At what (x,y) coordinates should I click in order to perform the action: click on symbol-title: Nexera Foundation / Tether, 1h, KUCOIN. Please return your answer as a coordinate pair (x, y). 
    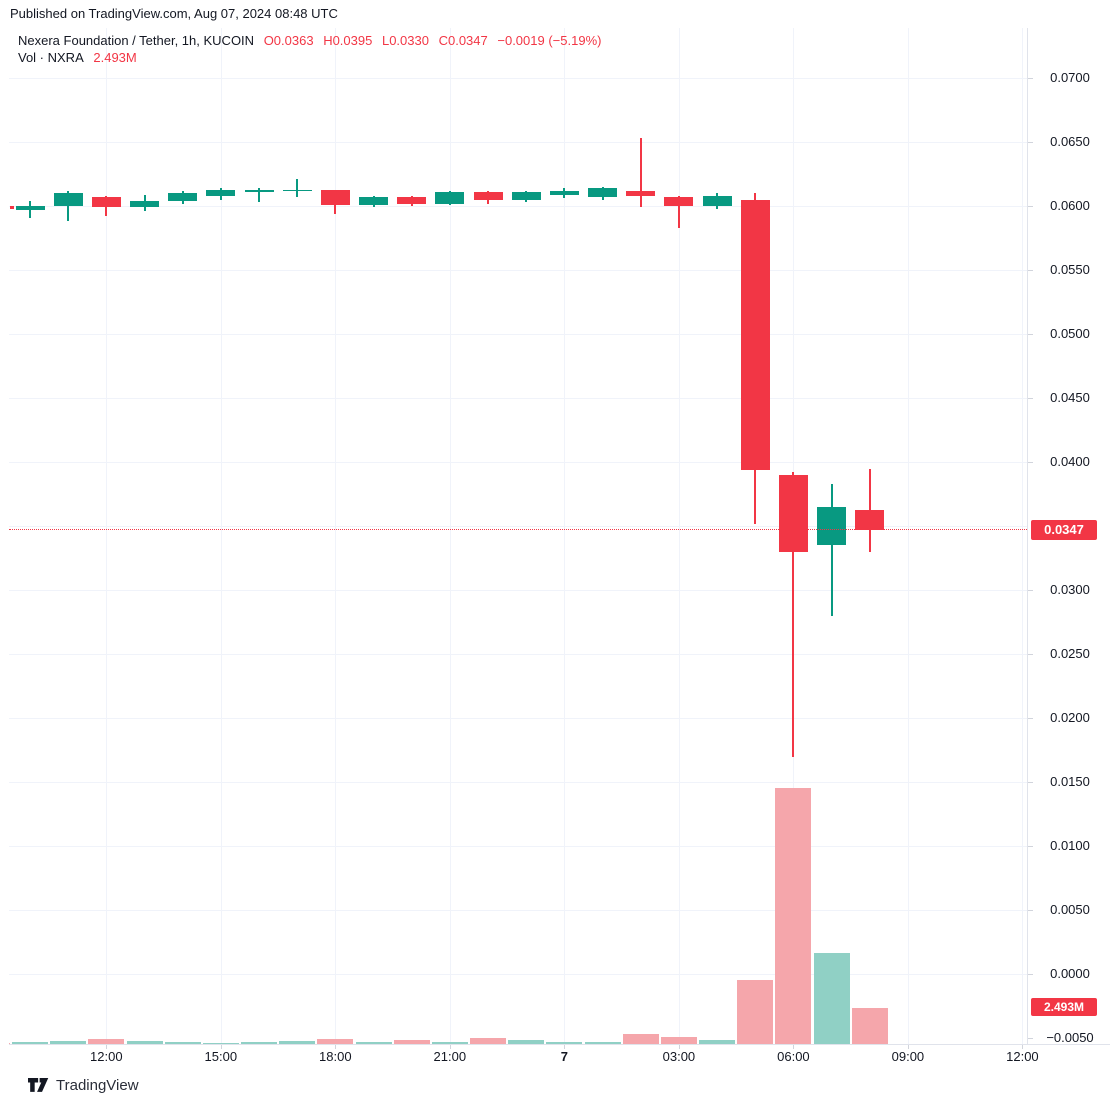
    Looking at the image, I should click on (136, 40).